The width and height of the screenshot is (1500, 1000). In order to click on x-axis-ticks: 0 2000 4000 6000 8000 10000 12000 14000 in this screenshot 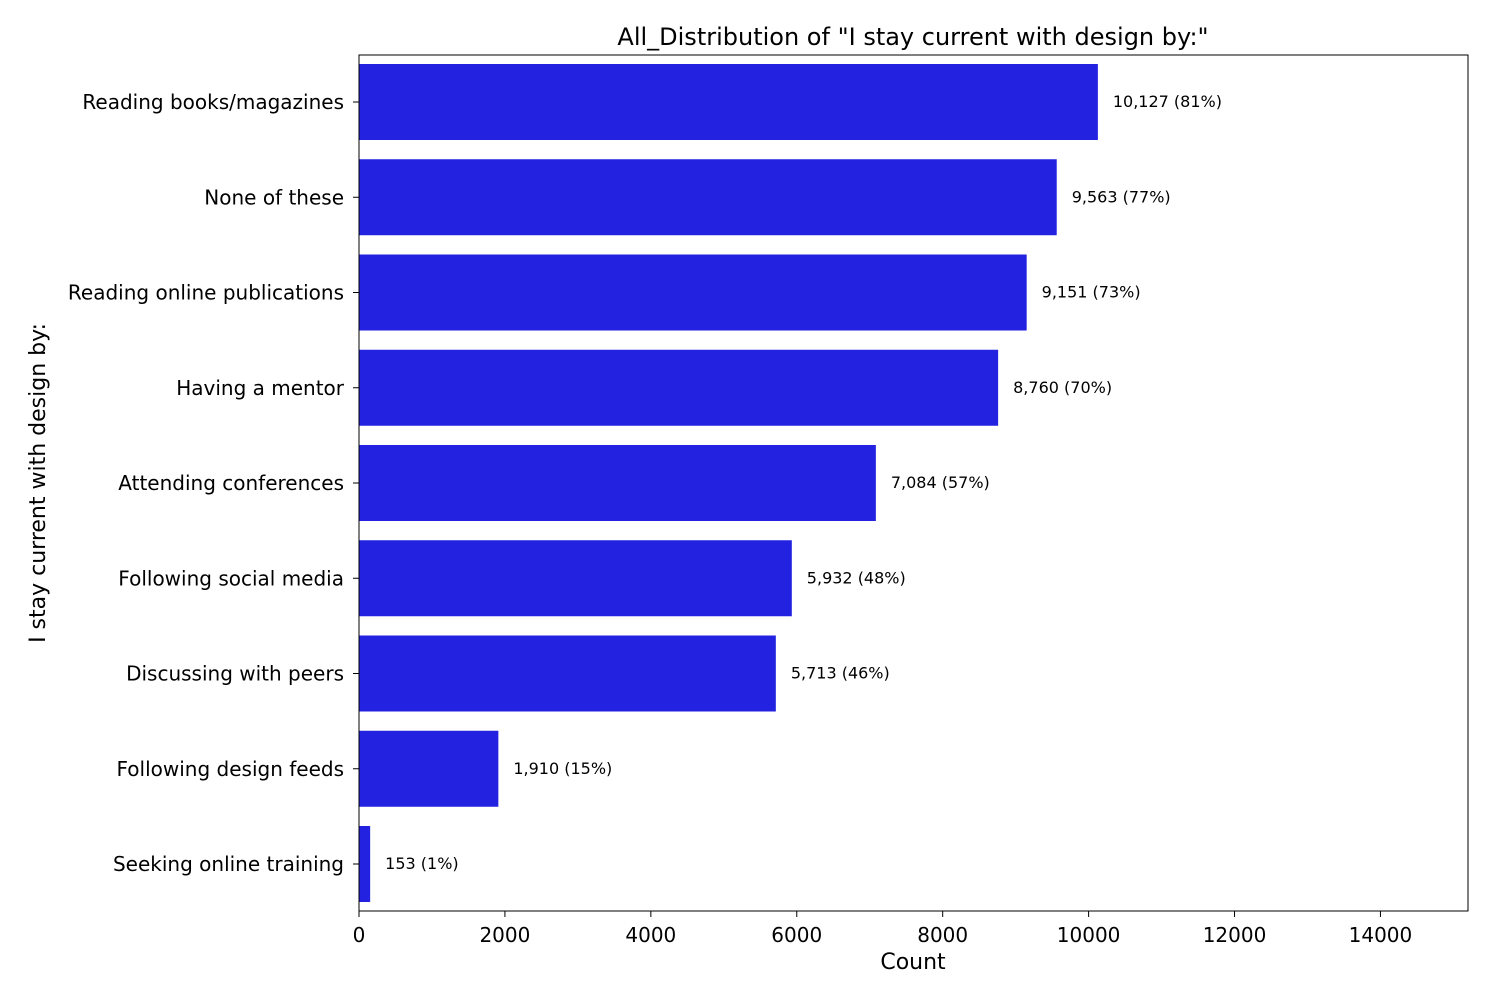, I will do `click(883, 929)`.